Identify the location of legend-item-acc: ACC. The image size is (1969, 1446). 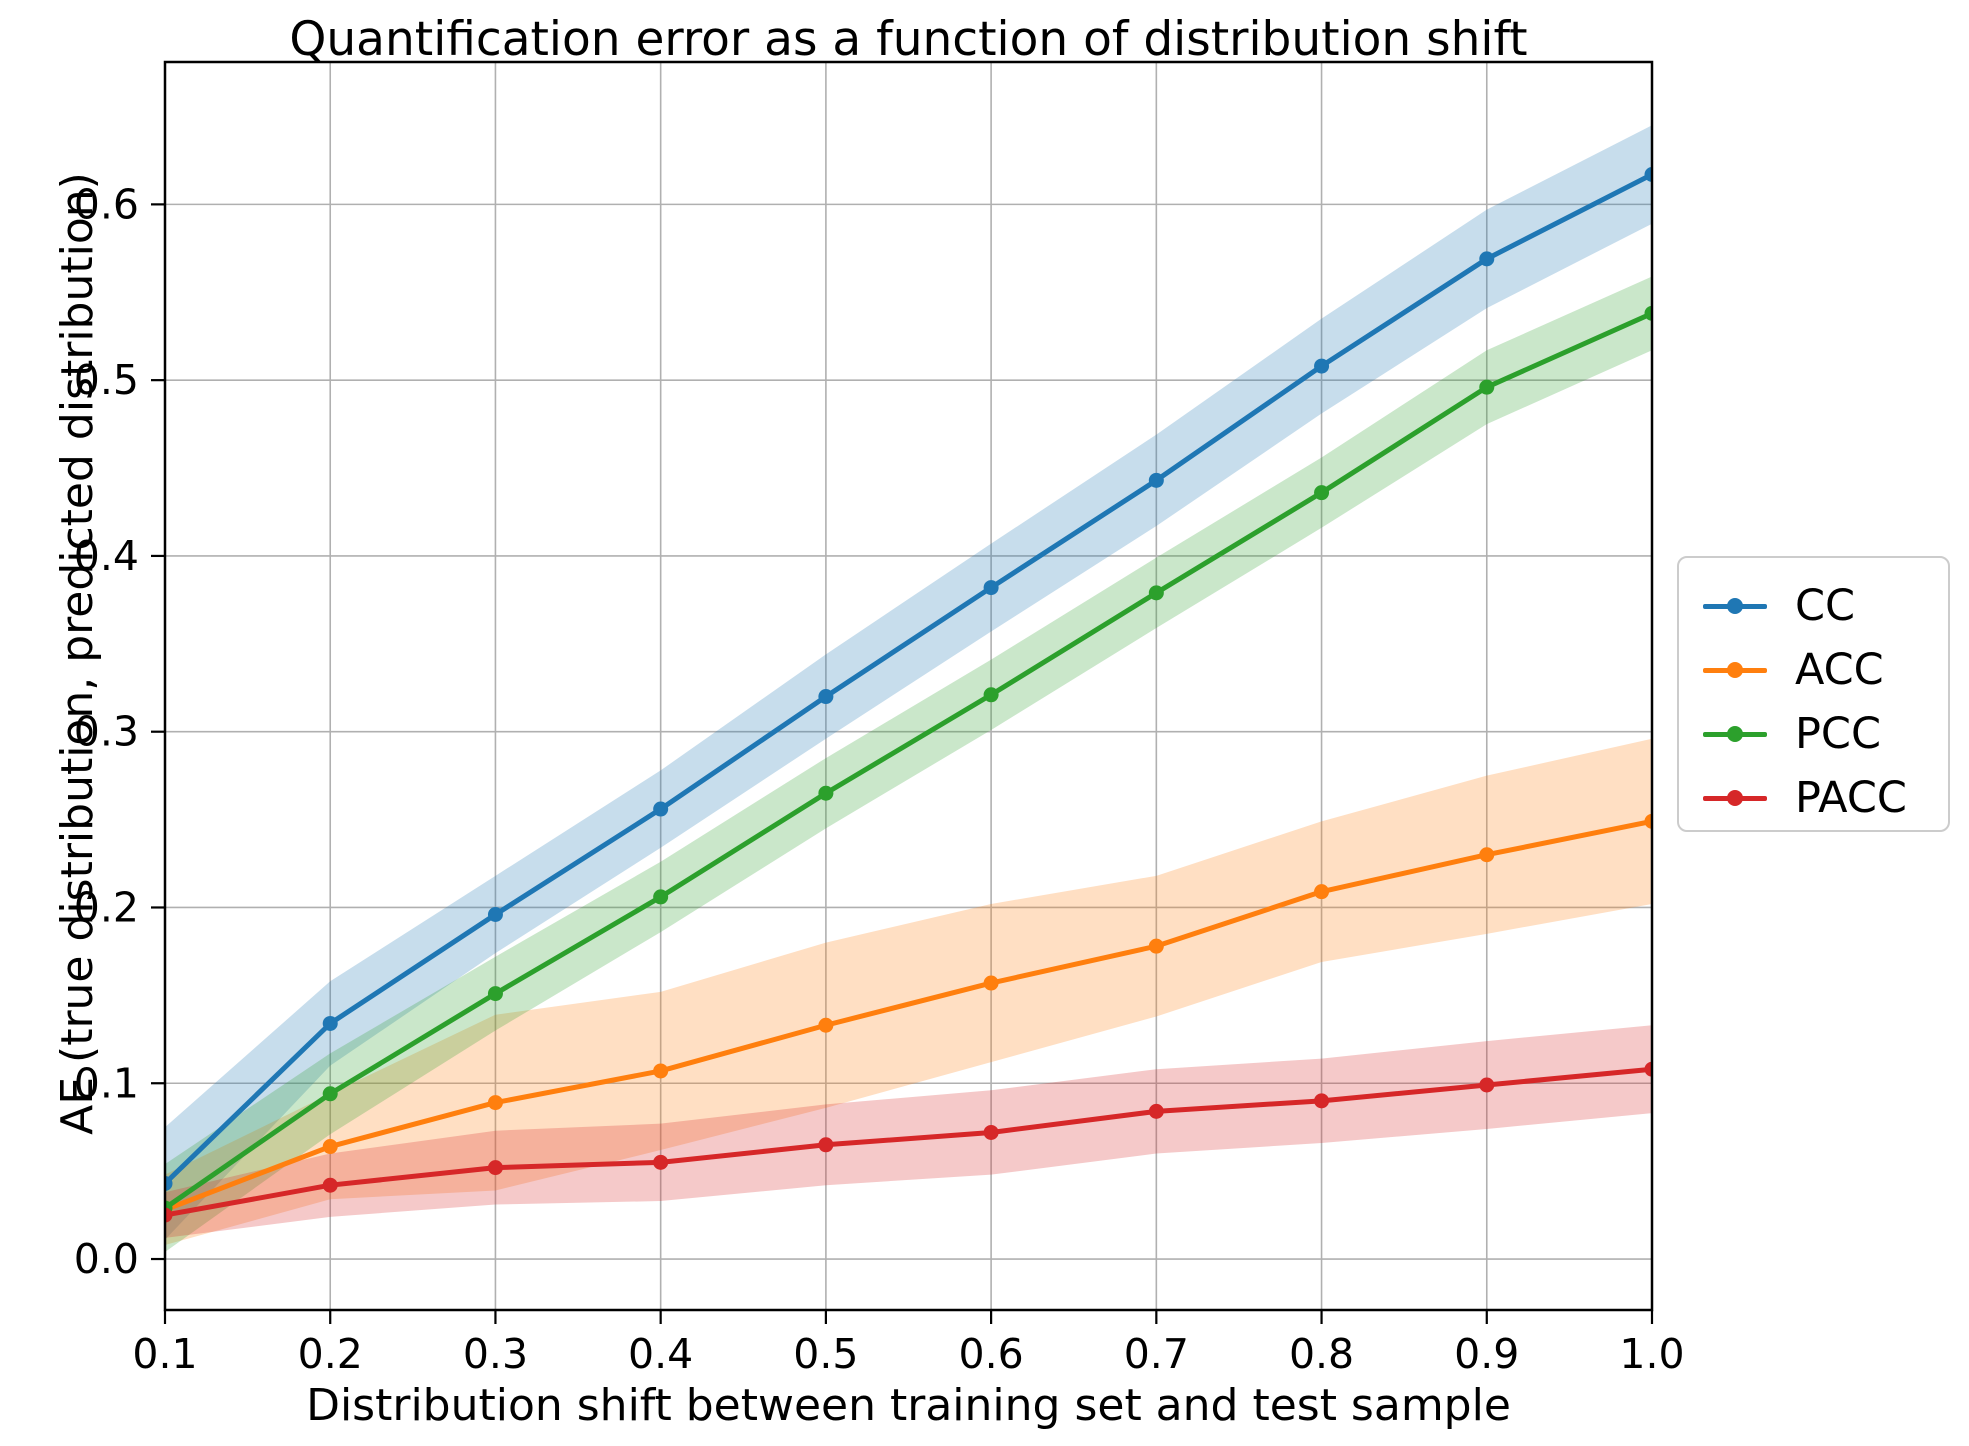
(1825, 670).